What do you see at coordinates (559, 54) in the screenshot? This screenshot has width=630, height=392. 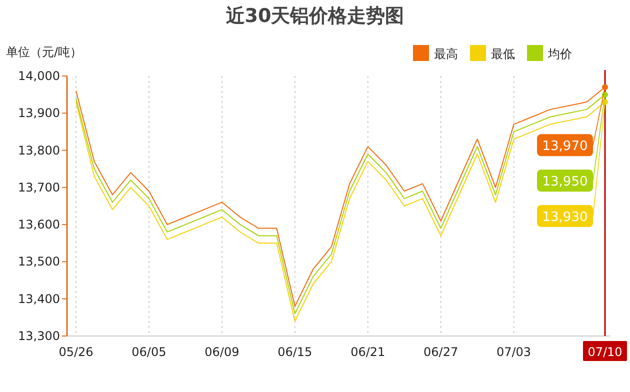 I see `legend-label: 均价` at bounding box center [559, 54].